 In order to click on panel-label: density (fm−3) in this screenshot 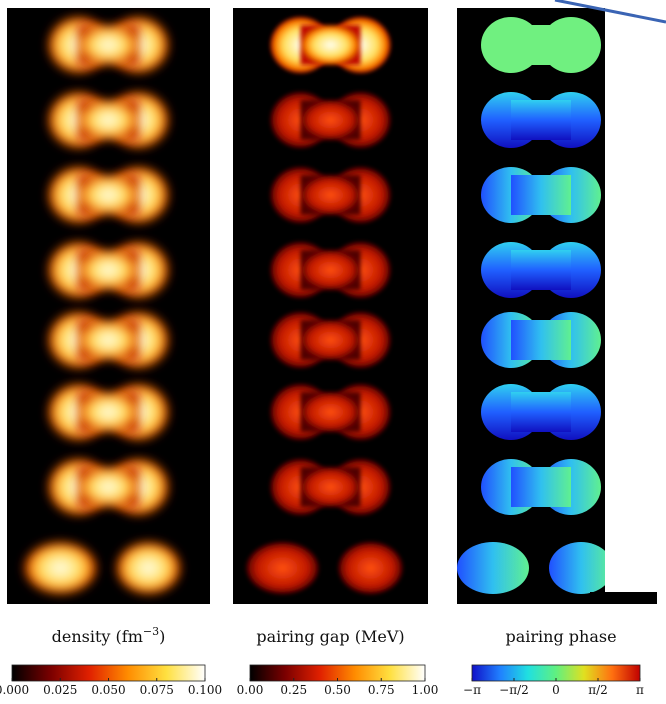, I will do `click(109, 635)`.